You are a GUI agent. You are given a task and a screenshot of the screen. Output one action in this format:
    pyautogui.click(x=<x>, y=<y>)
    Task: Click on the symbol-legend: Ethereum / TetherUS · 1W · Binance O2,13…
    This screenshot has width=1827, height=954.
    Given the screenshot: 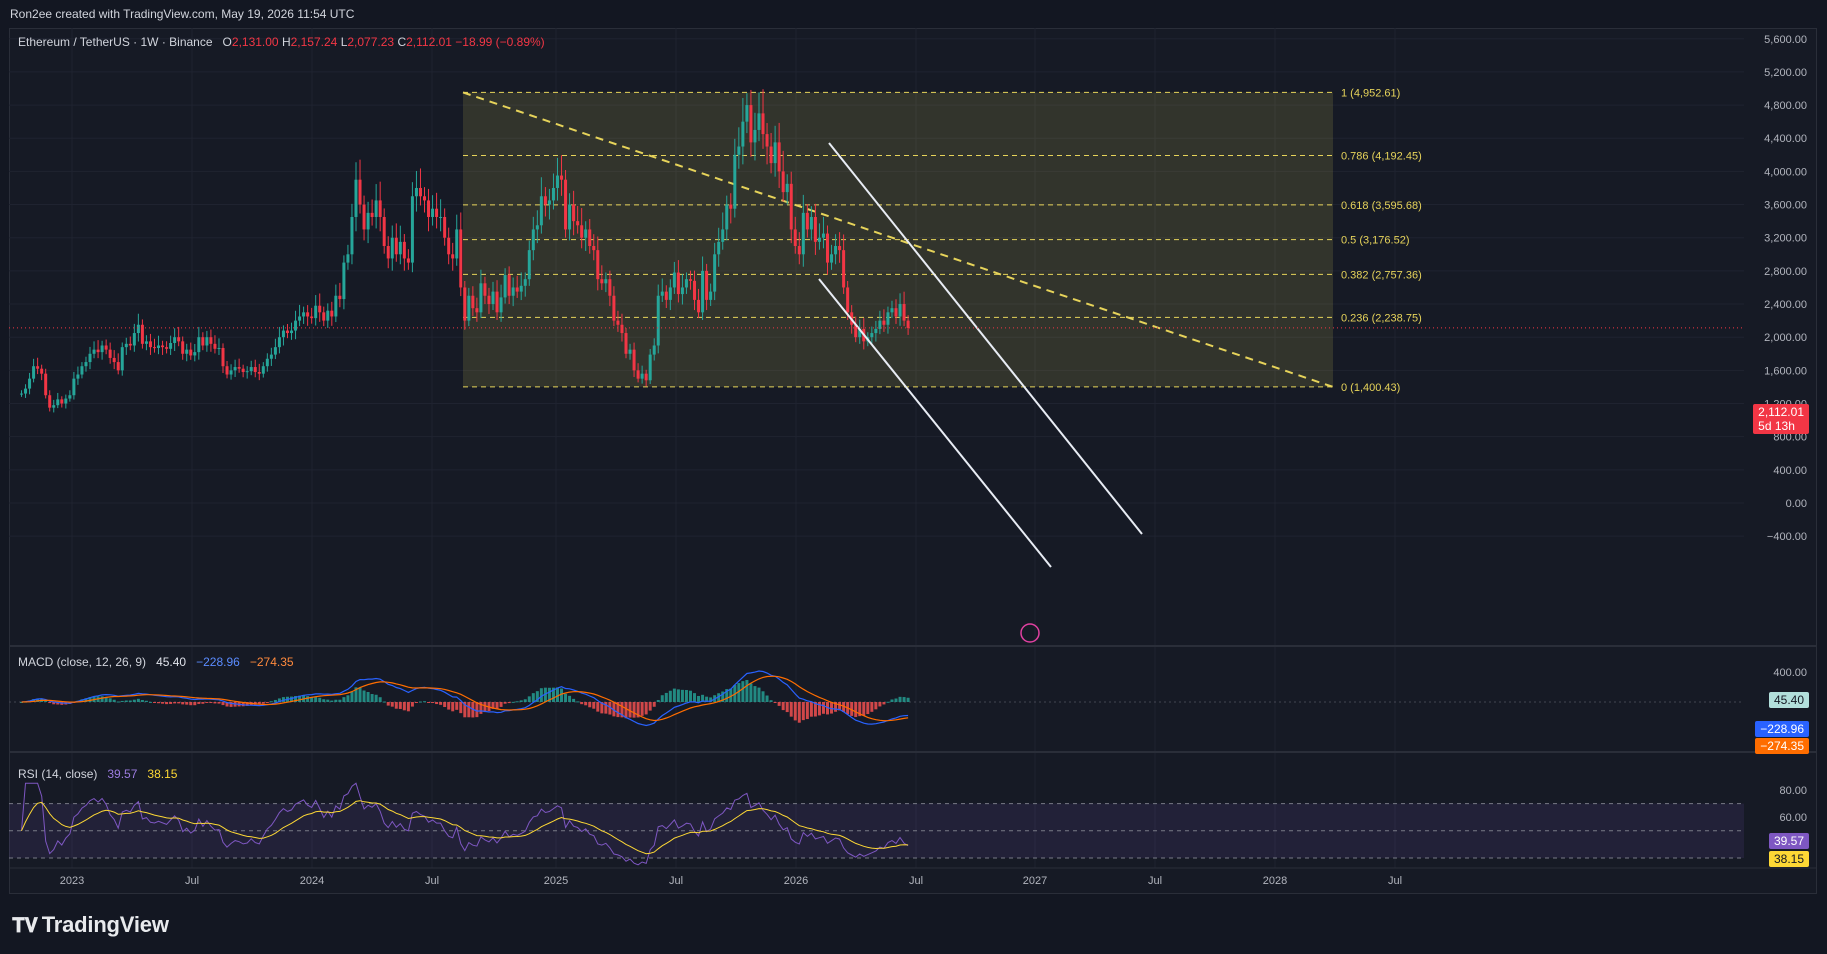 What is the action you would take?
    pyautogui.click(x=281, y=42)
    